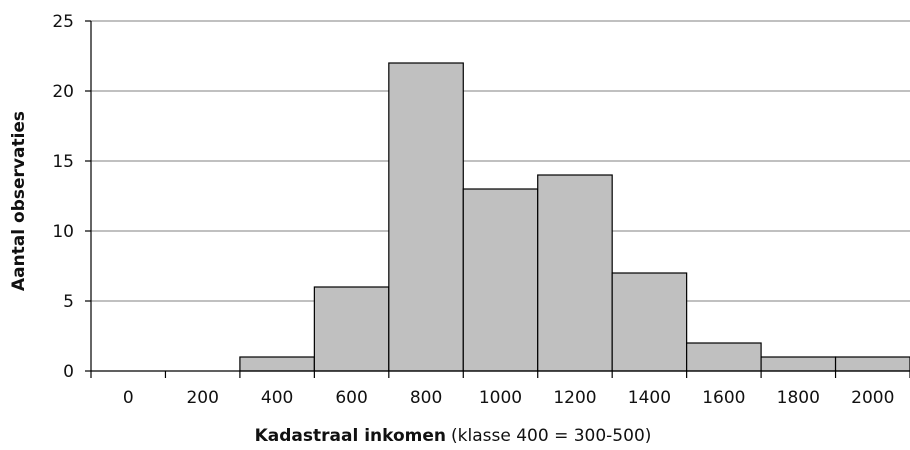 This screenshot has height=450, width=910. I want to click on x-axis-title: Kadastraal inkomen (klasse 400 = 300-500), so click(453, 436).